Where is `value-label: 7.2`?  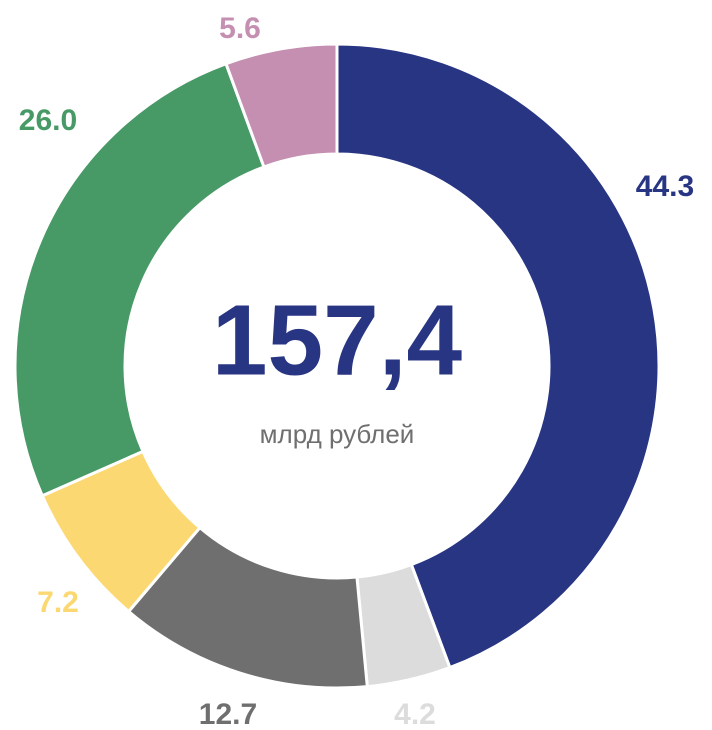
value-label: 7.2 is located at coordinates (58, 602).